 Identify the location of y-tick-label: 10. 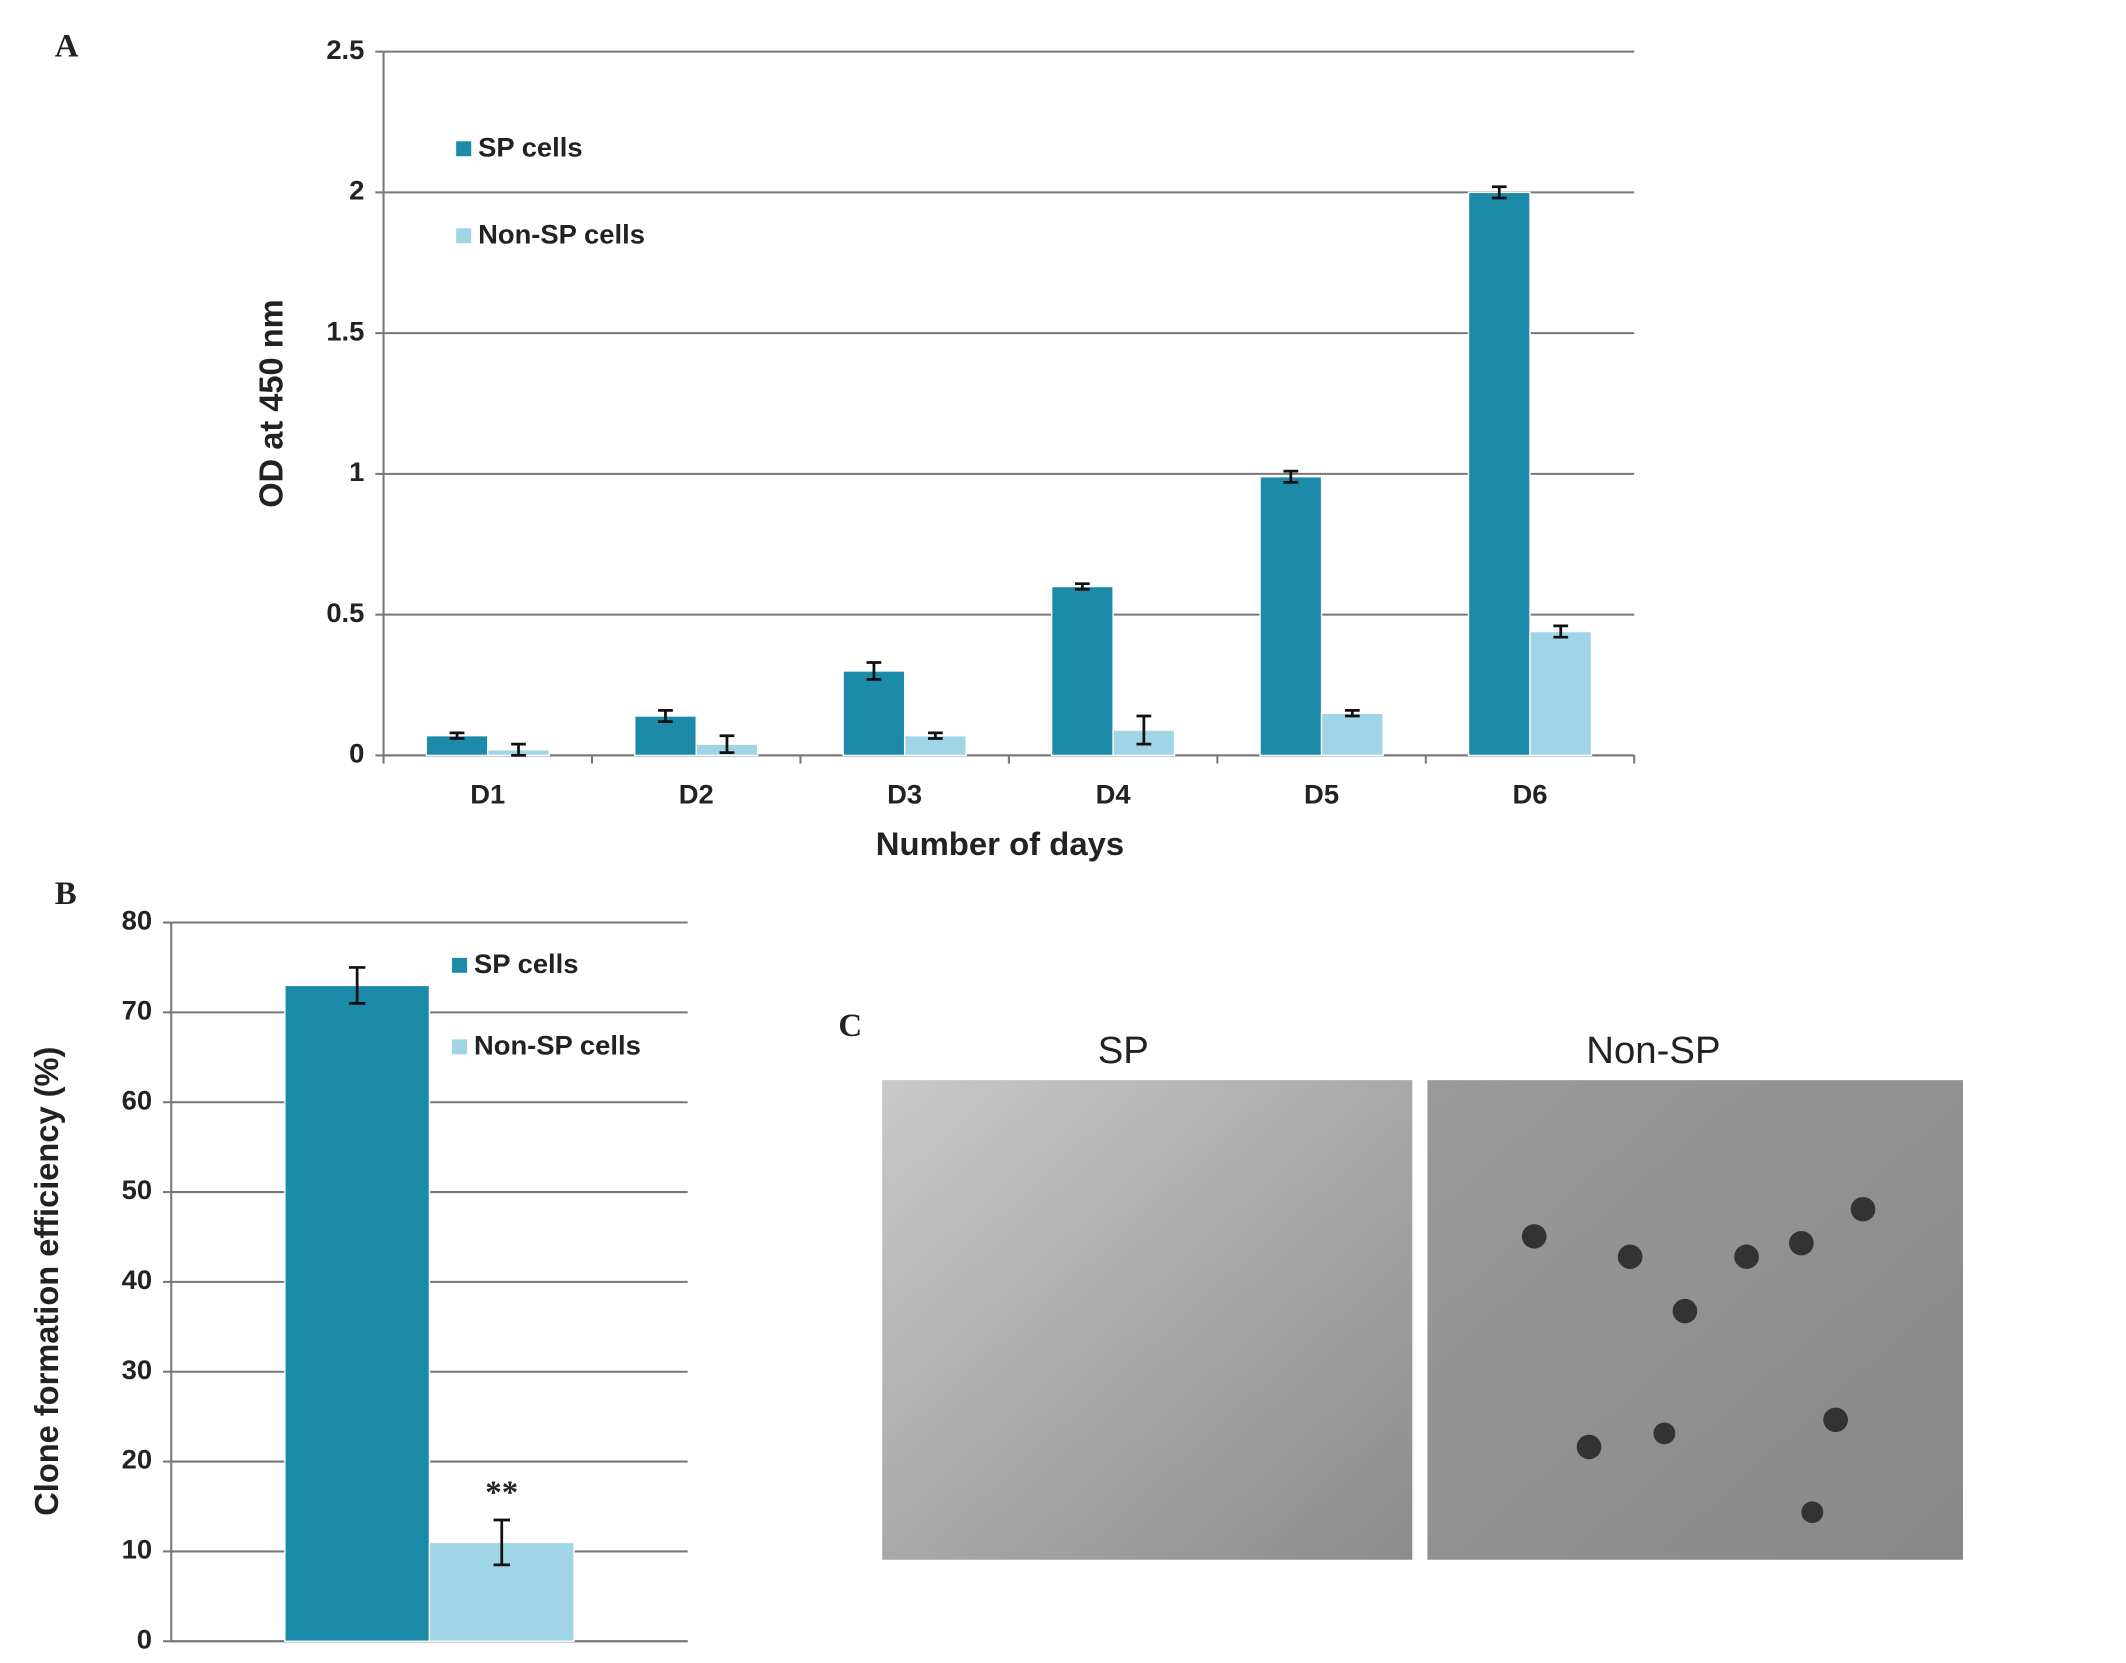
(137, 1549).